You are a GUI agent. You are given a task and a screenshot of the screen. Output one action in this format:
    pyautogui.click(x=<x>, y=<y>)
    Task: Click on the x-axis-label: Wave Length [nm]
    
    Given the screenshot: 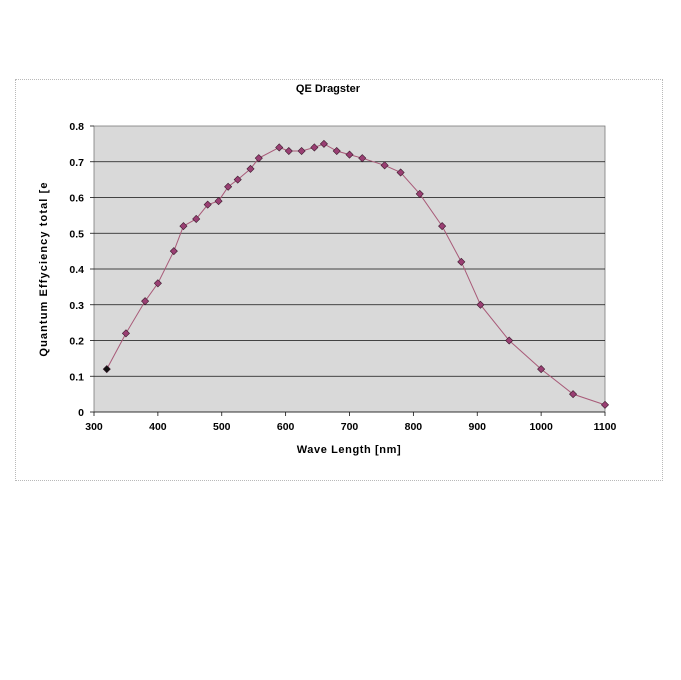 What is the action you would take?
    pyautogui.click(x=349, y=450)
    